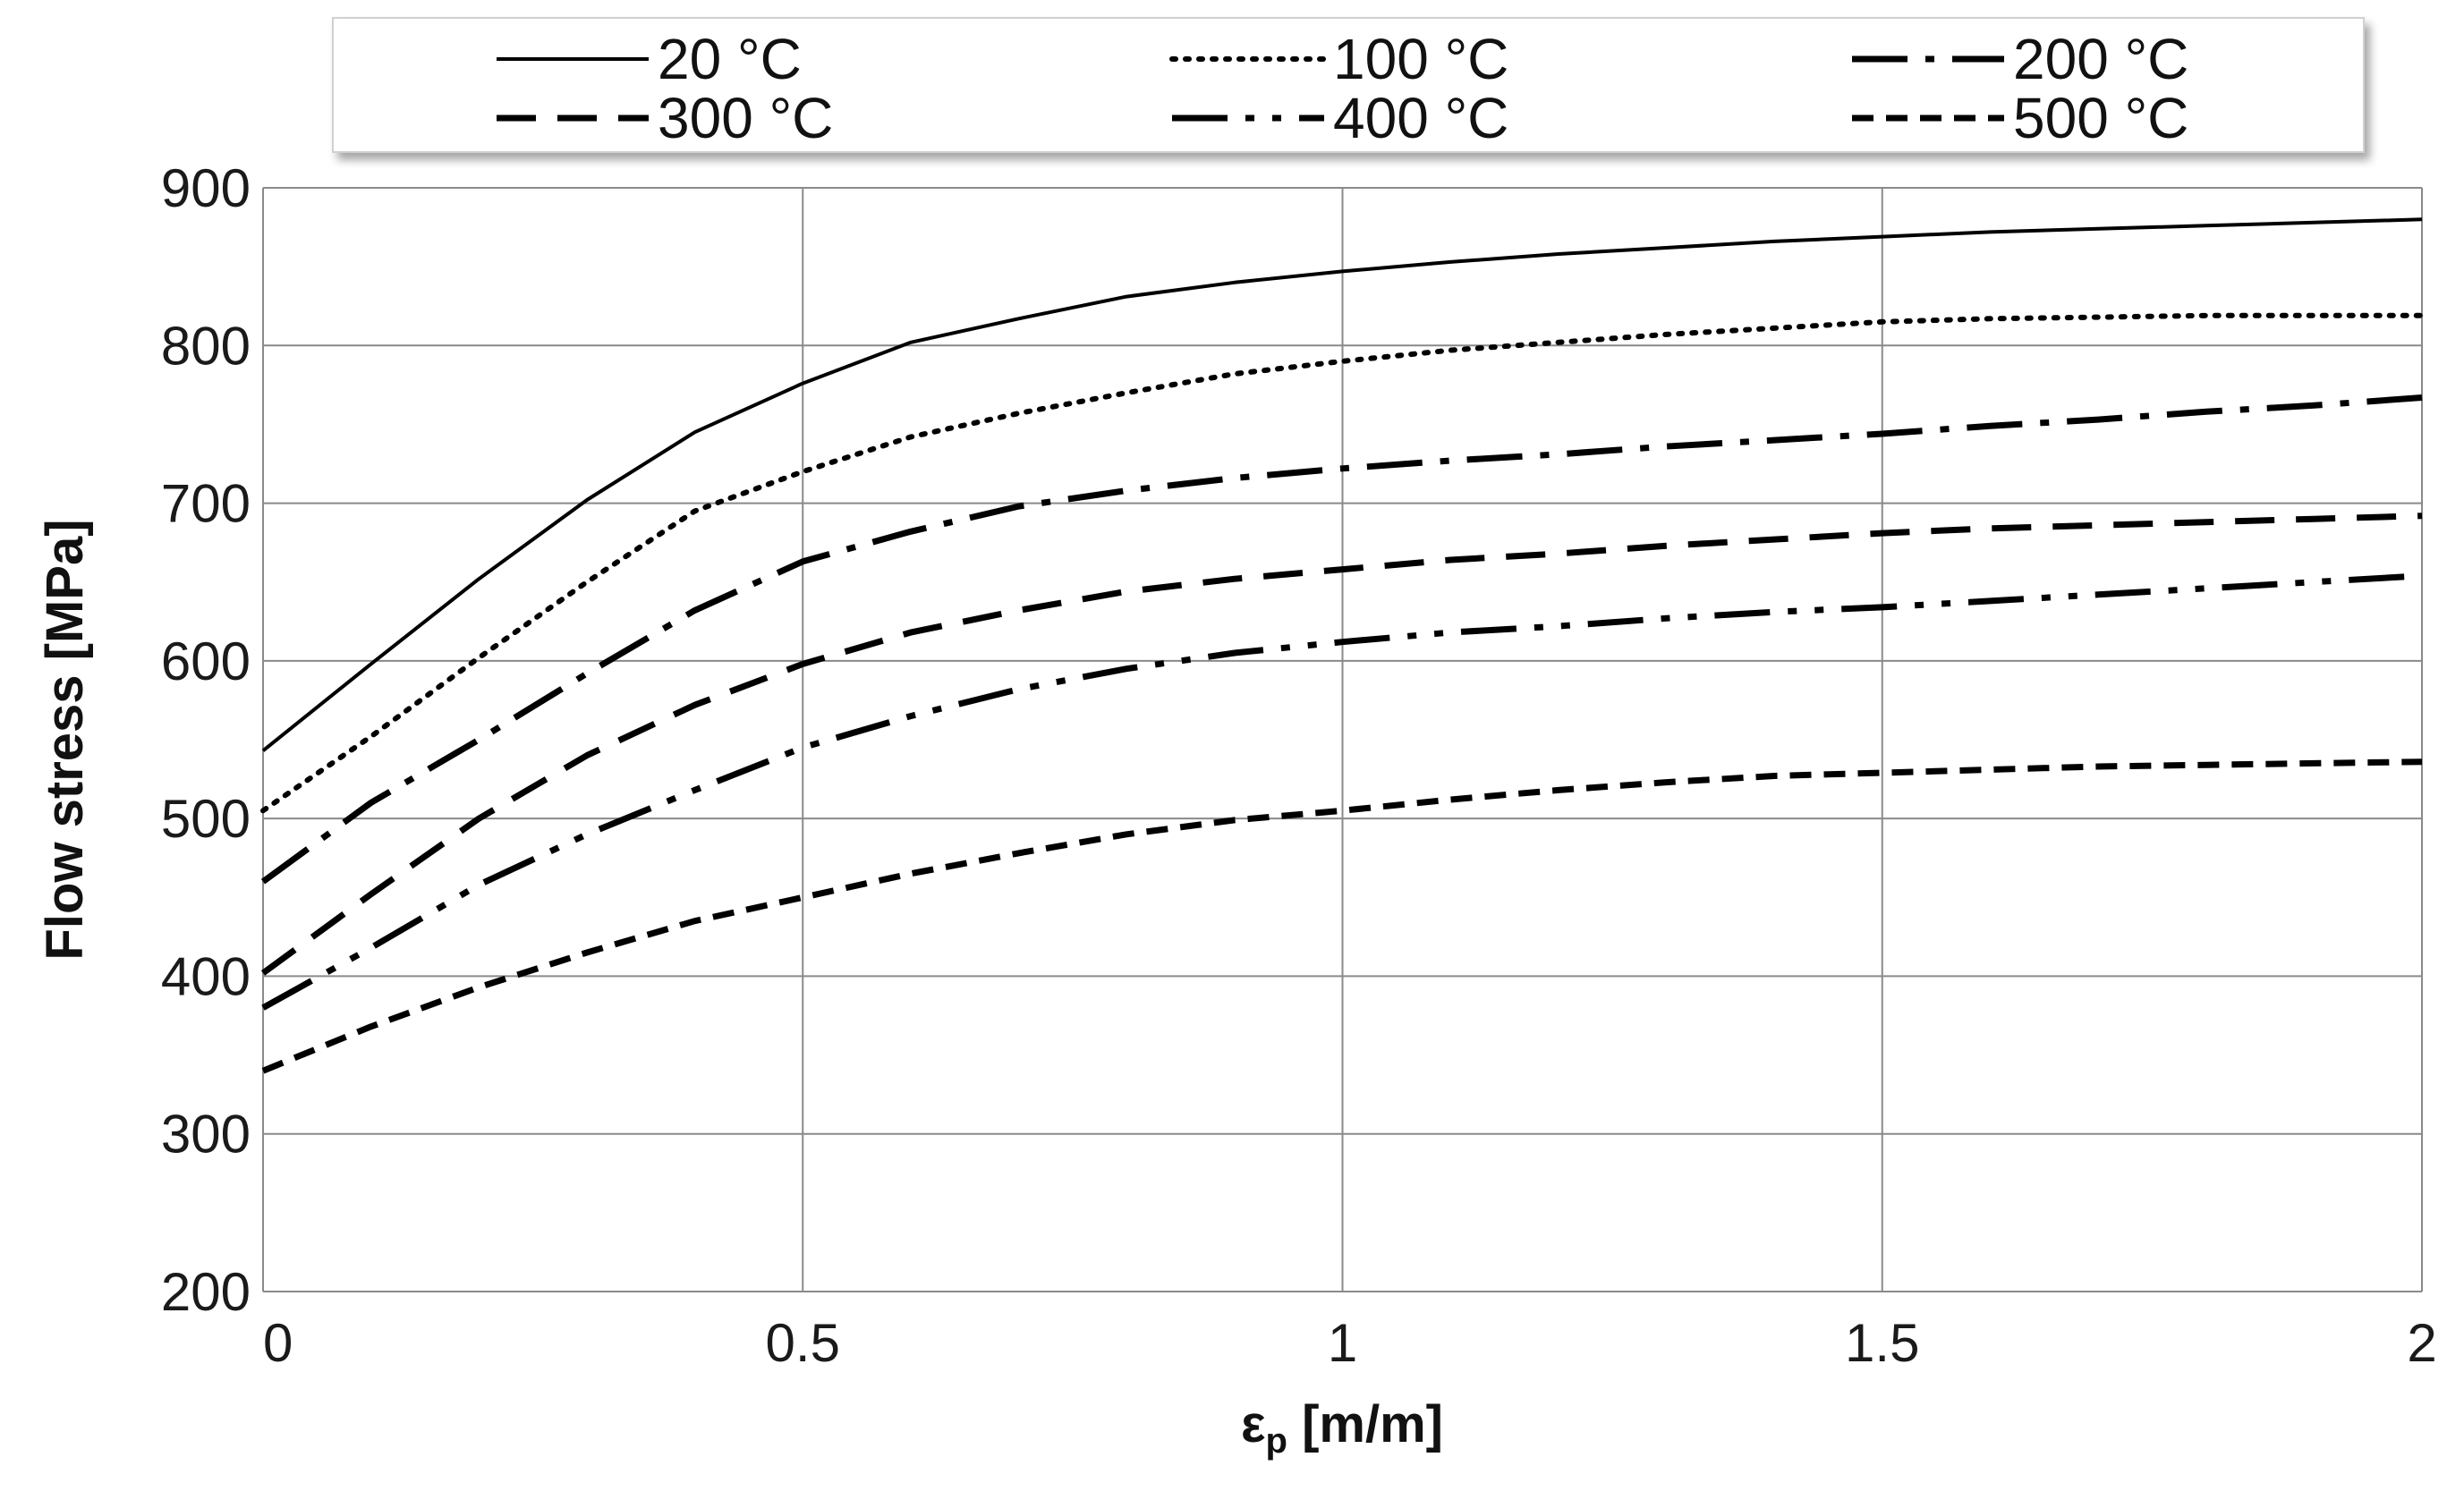  What do you see at coordinates (206, 346) in the screenshot?
I see `y-tick-label: 800` at bounding box center [206, 346].